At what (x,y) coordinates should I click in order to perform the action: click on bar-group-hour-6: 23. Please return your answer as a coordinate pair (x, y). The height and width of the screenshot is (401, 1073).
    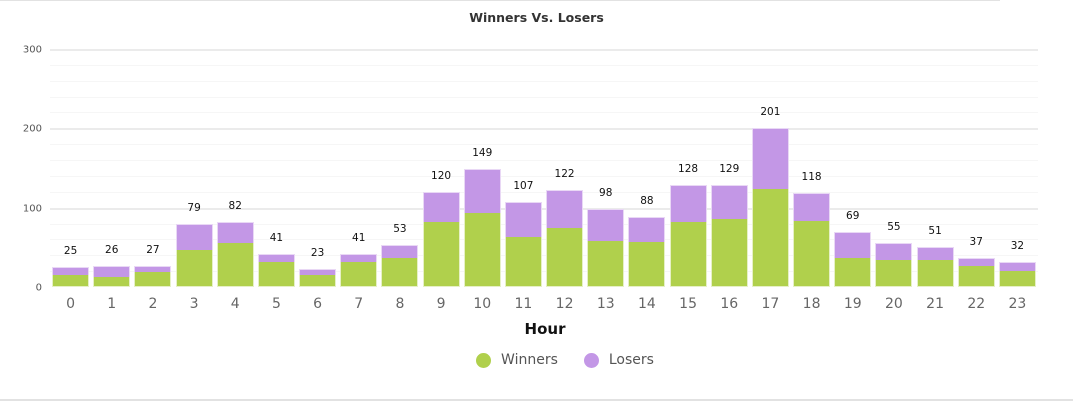
    Looking at the image, I should click on (317, 168).